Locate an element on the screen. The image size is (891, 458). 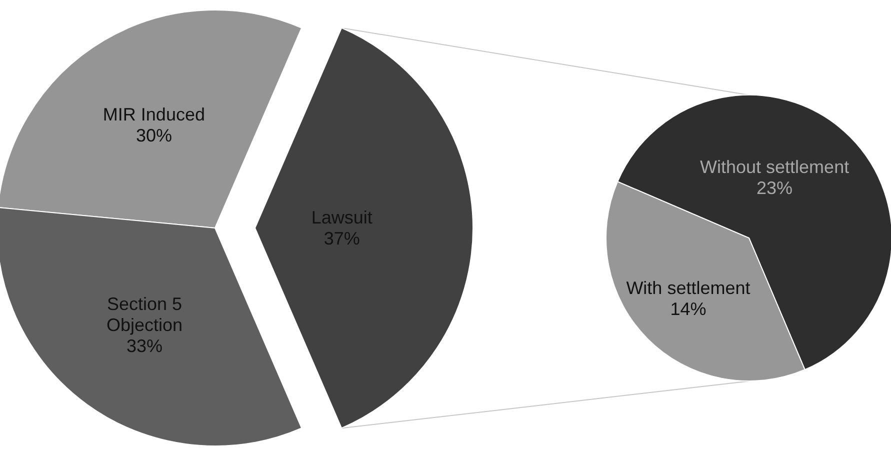
slice-label: Without settlement is located at coordinates (775, 166).